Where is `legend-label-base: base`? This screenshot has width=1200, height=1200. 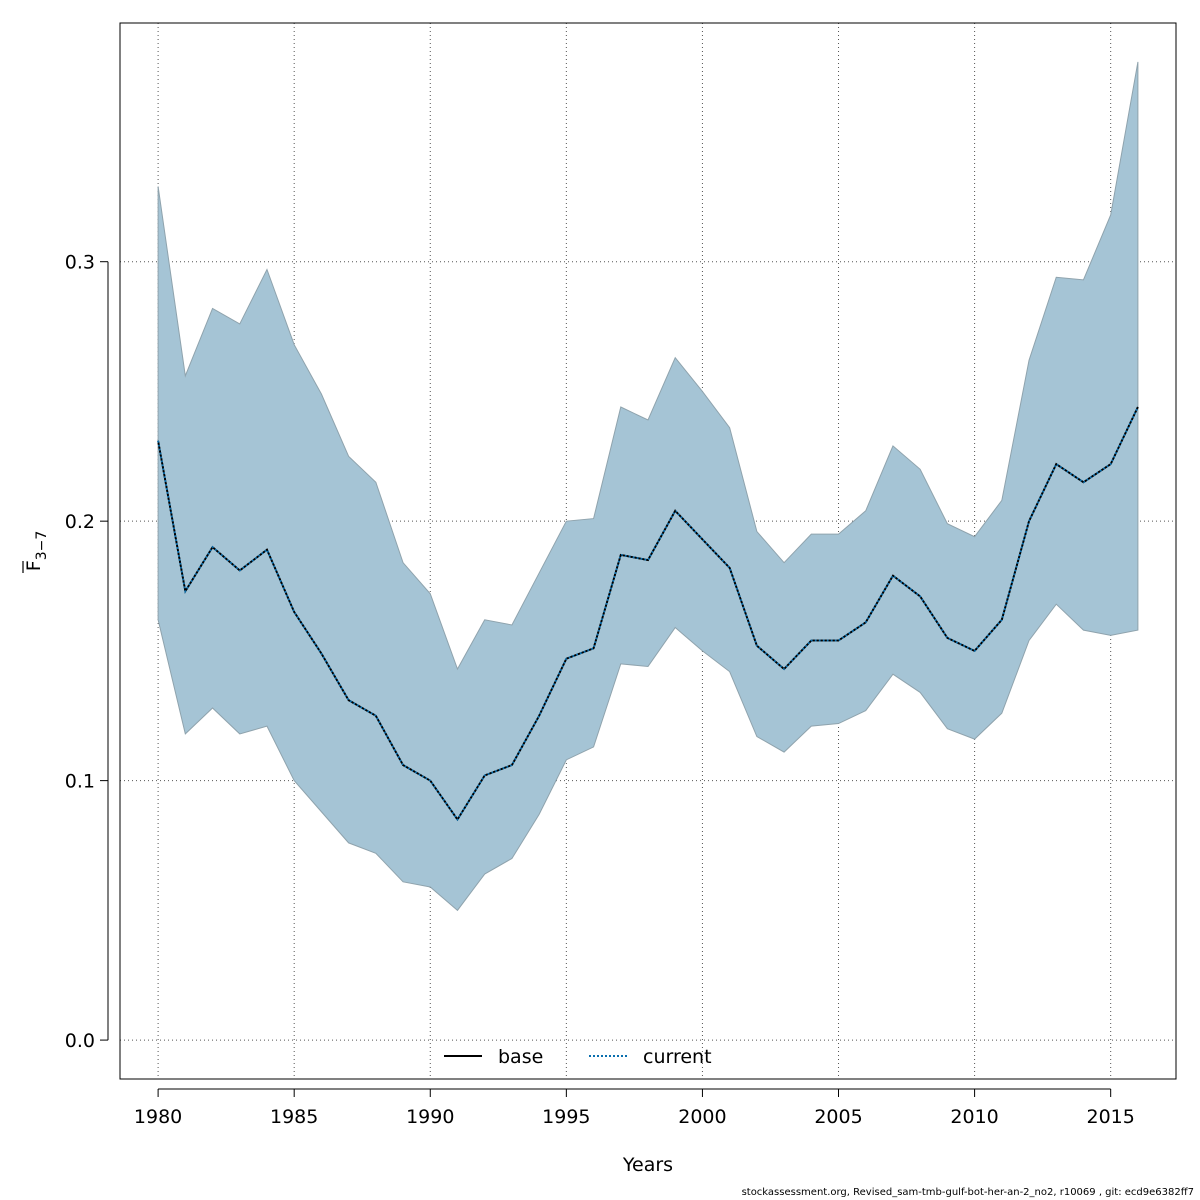
legend-label-base: base is located at coordinates (520, 1057).